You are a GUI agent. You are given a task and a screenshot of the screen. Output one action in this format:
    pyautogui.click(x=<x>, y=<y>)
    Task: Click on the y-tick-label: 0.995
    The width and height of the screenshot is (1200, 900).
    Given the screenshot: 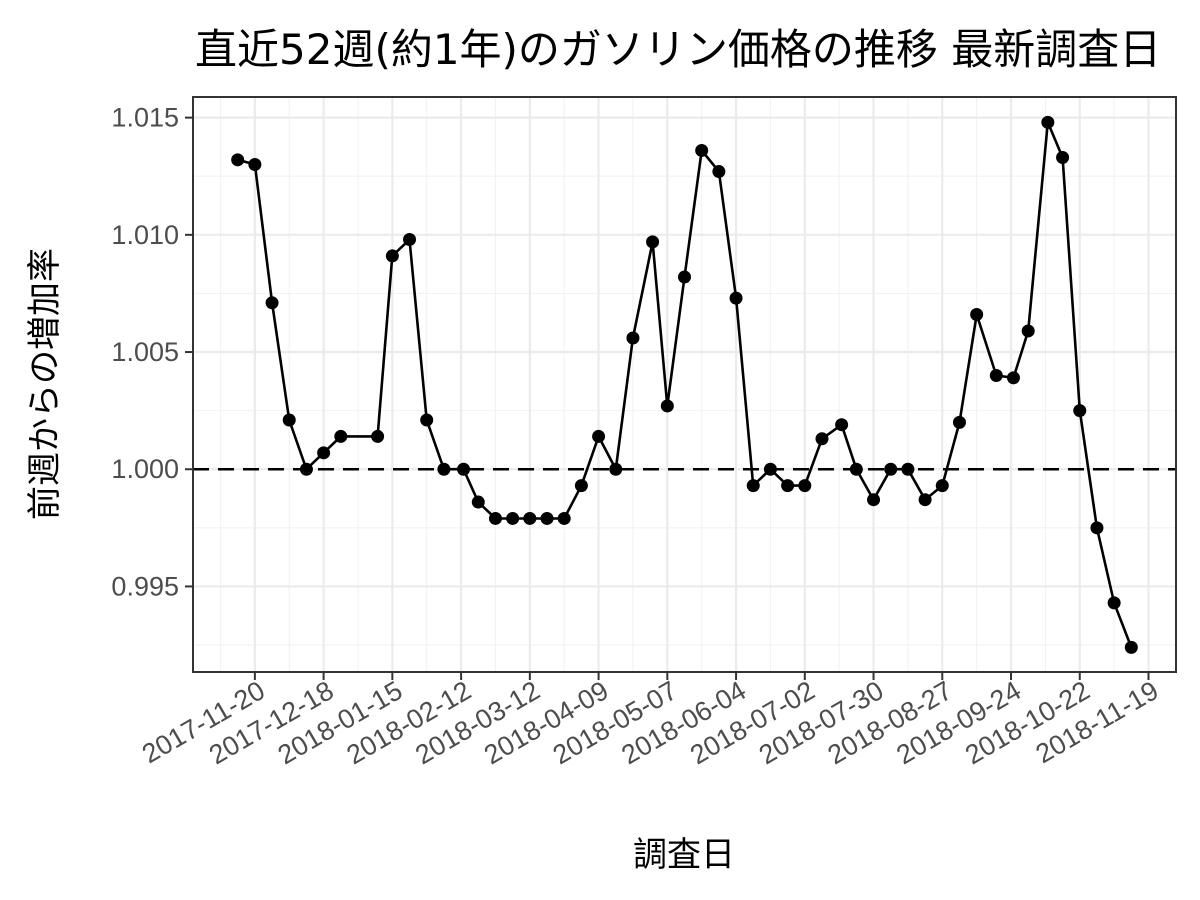 What is the action you would take?
    pyautogui.click(x=145, y=586)
    